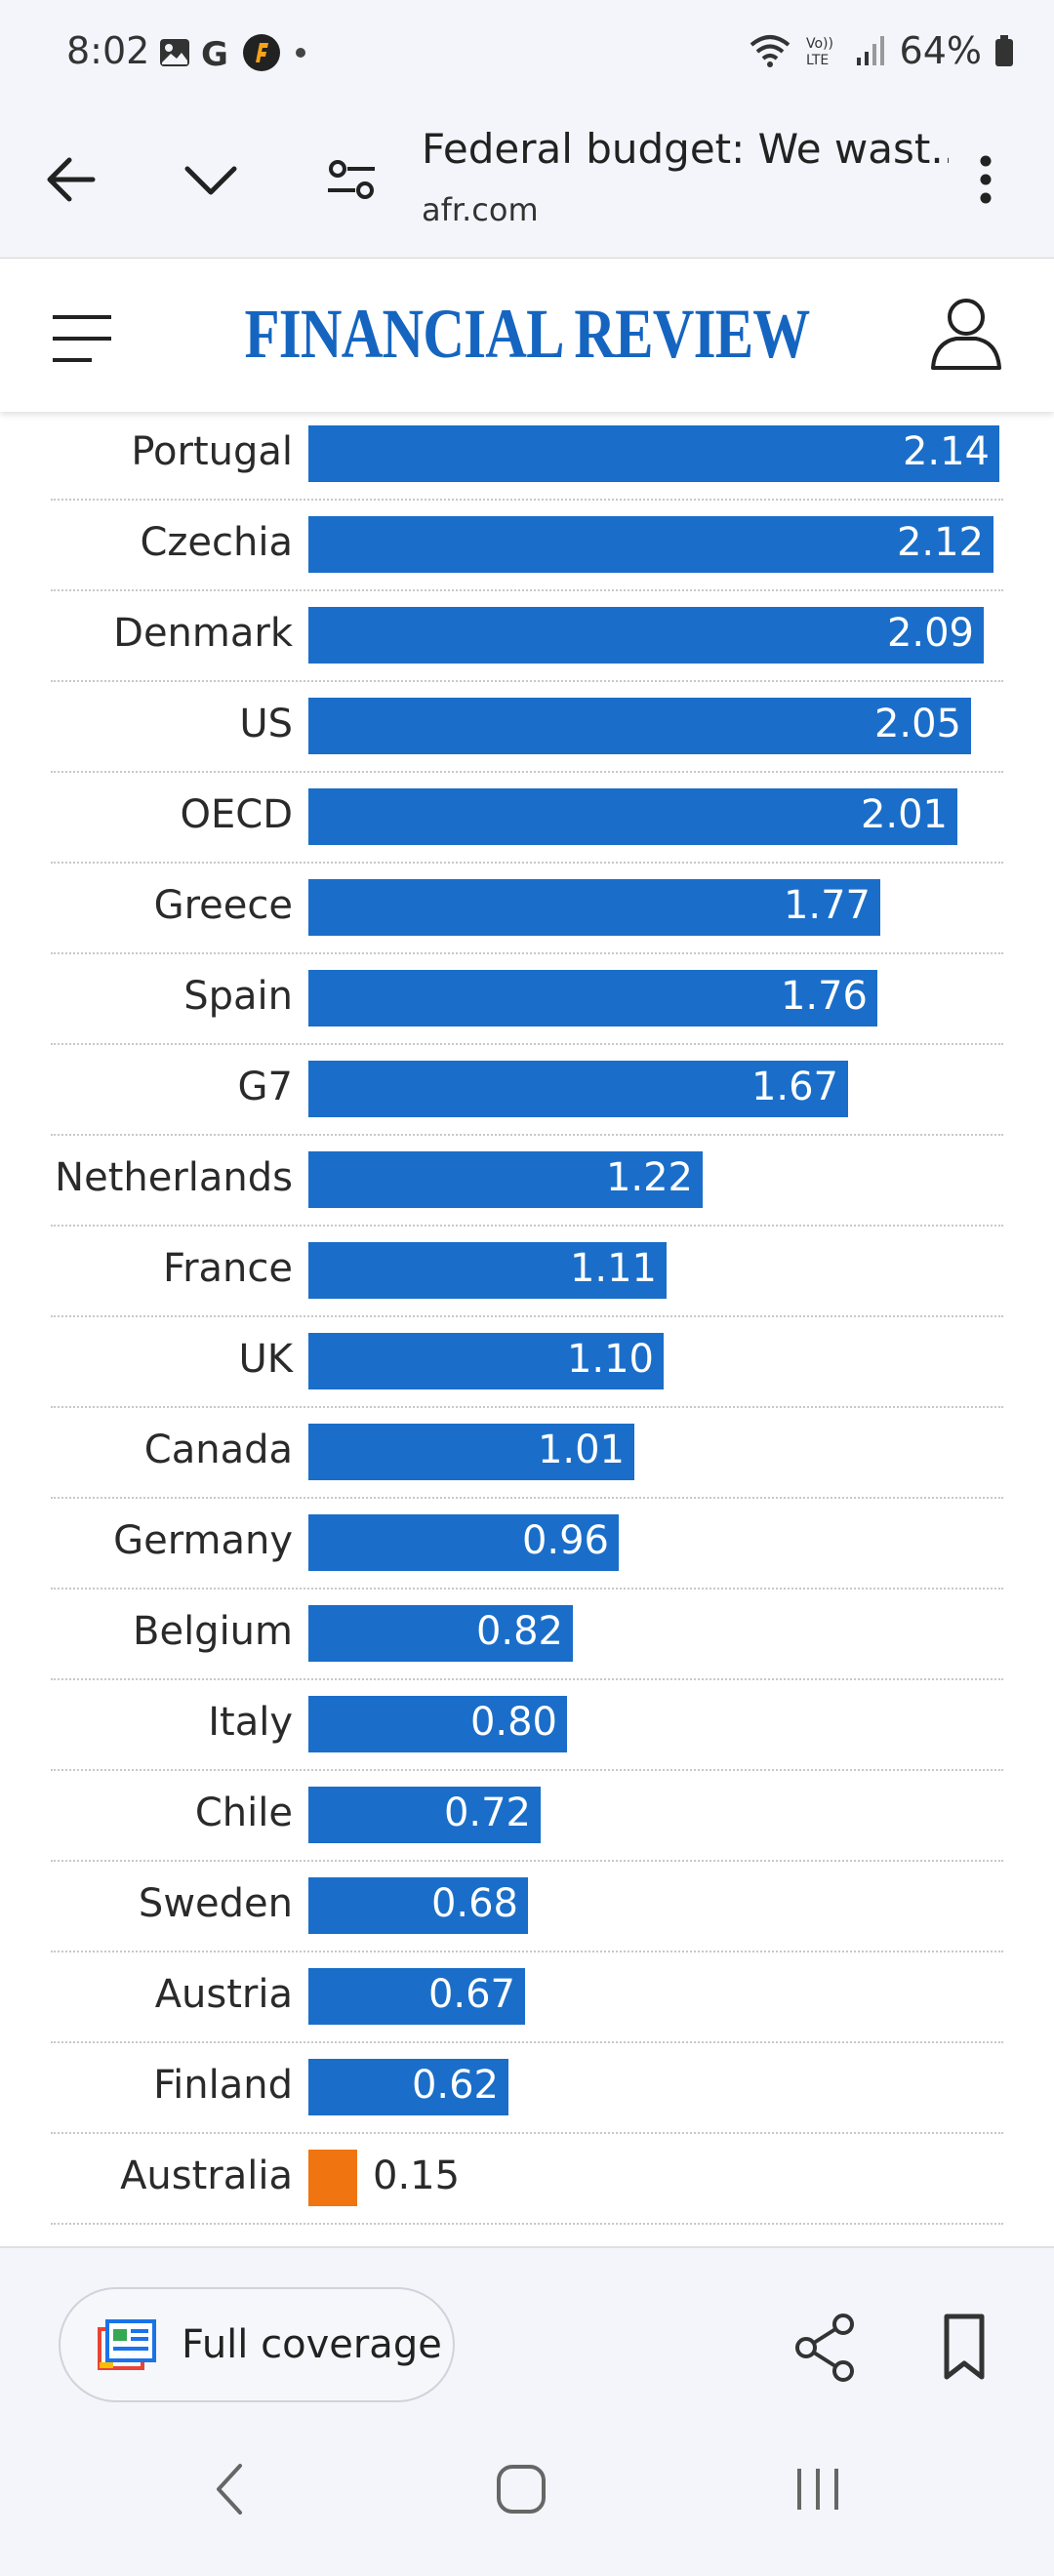  What do you see at coordinates (471, 1994) in the screenshot?
I see `value-label: 0.67` at bounding box center [471, 1994].